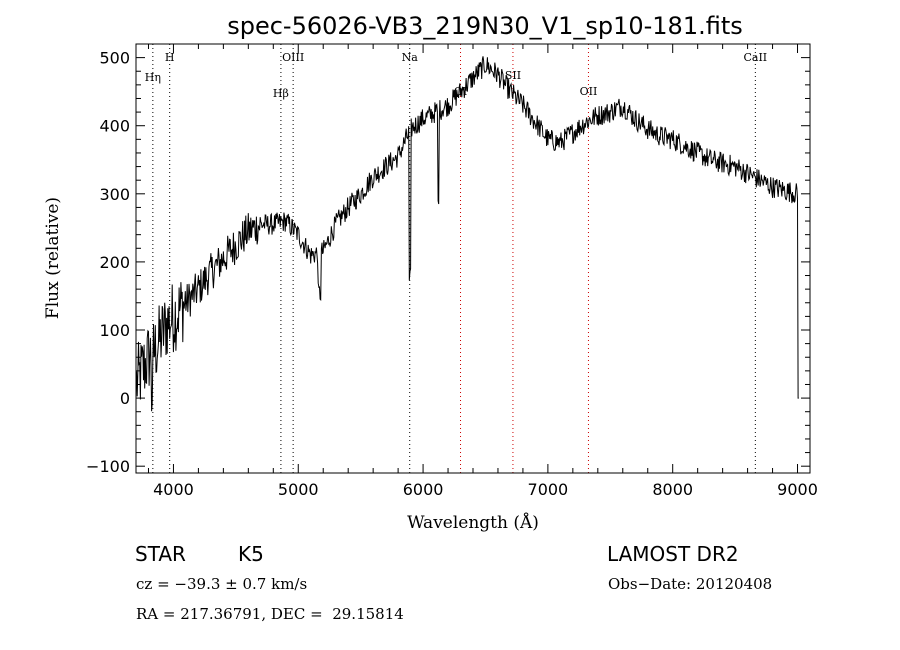 This screenshot has height=650, width=900. Describe the element at coordinates (298, 489) in the screenshot. I see `x-tick-label: 5000` at that location.